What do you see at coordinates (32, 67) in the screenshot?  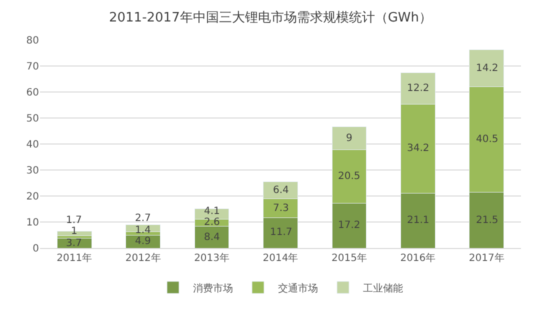 I see `y-tick-label: 70` at bounding box center [32, 67].